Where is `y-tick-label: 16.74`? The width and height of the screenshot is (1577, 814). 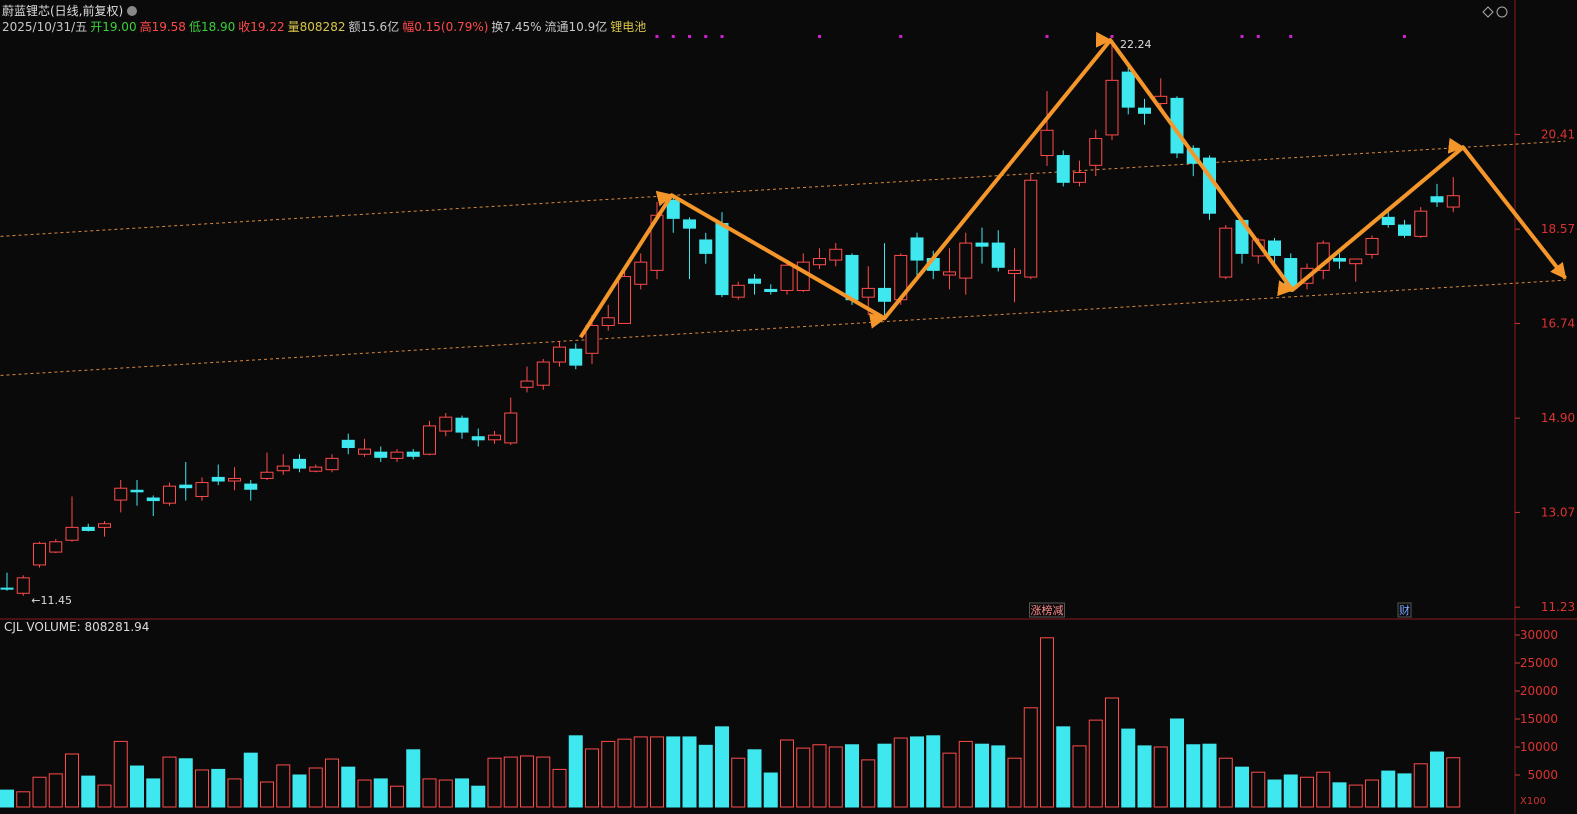
y-tick-label: 16.74 is located at coordinates (1558, 323).